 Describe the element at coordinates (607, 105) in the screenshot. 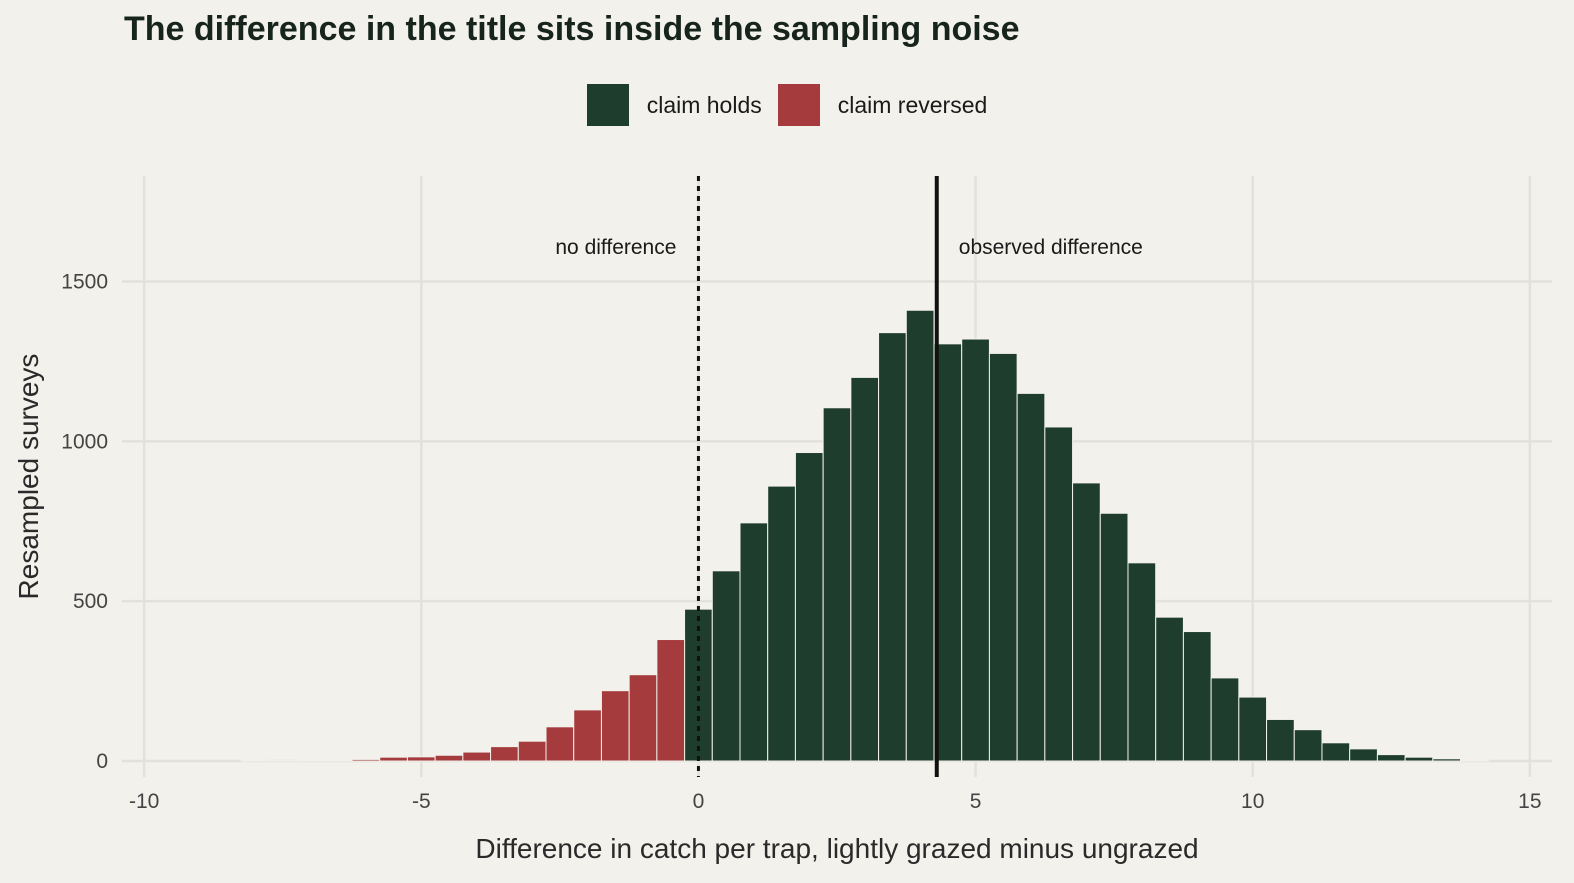

I see `legend-swatch-claim-holds` at that location.